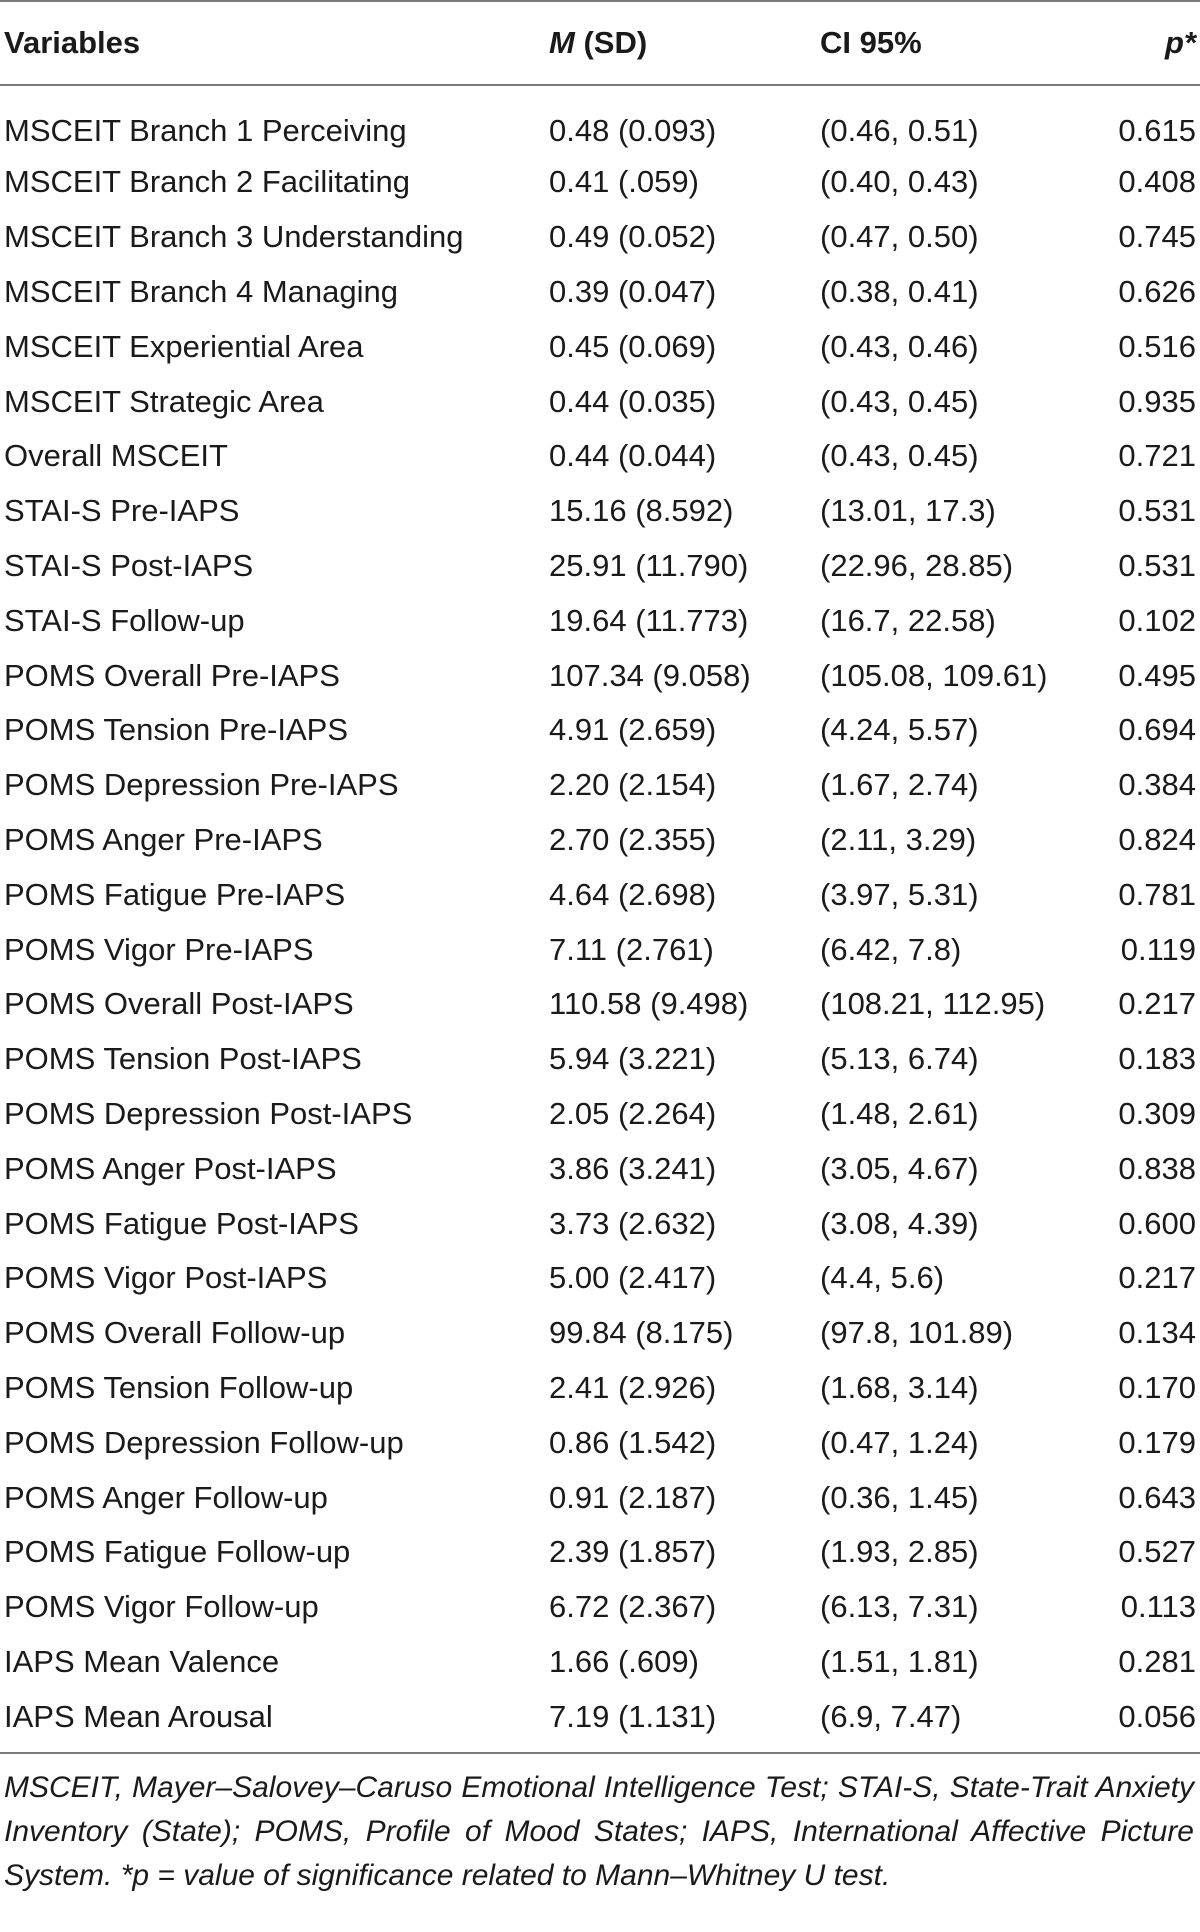  Describe the element at coordinates (166, 1278) in the screenshot. I see `cell-variable: POMS Vigor Post-IAPS` at that location.